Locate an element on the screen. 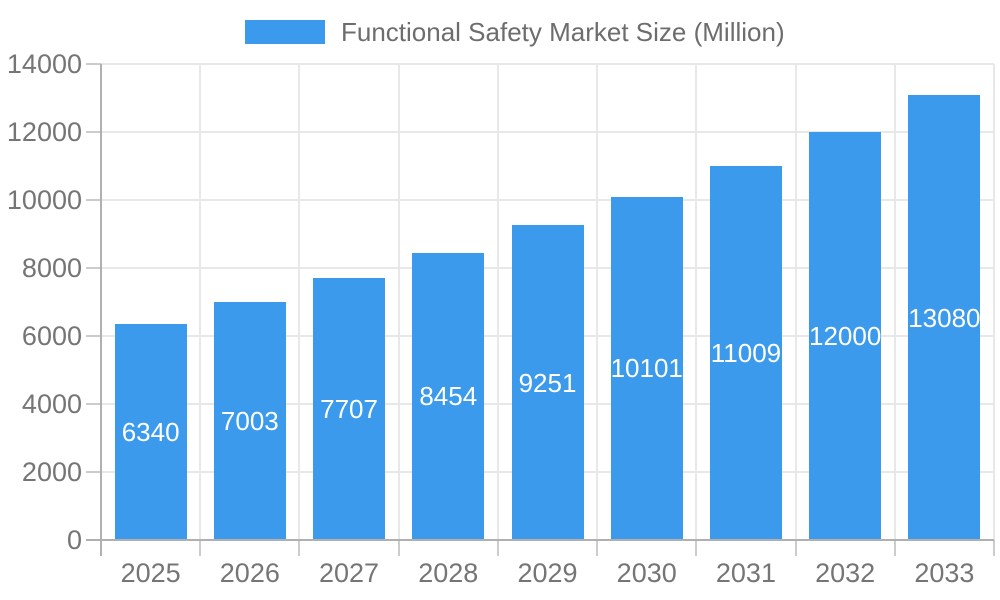 This screenshot has width=1000, height=600. bar-value-label: 8454 is located at coordinates (448, 396).